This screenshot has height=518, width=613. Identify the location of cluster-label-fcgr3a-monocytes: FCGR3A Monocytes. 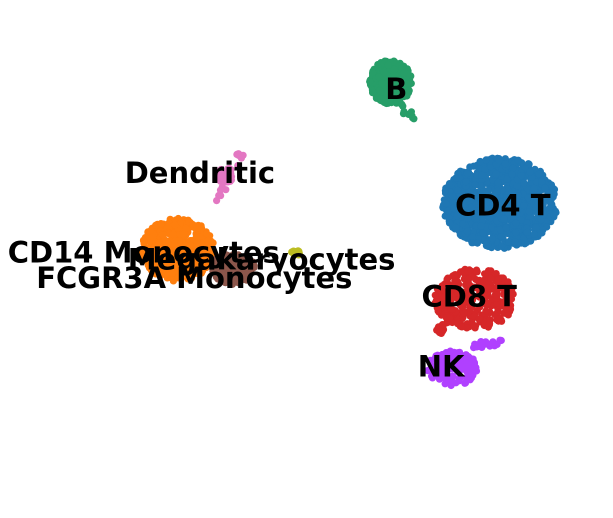
(194, 278).